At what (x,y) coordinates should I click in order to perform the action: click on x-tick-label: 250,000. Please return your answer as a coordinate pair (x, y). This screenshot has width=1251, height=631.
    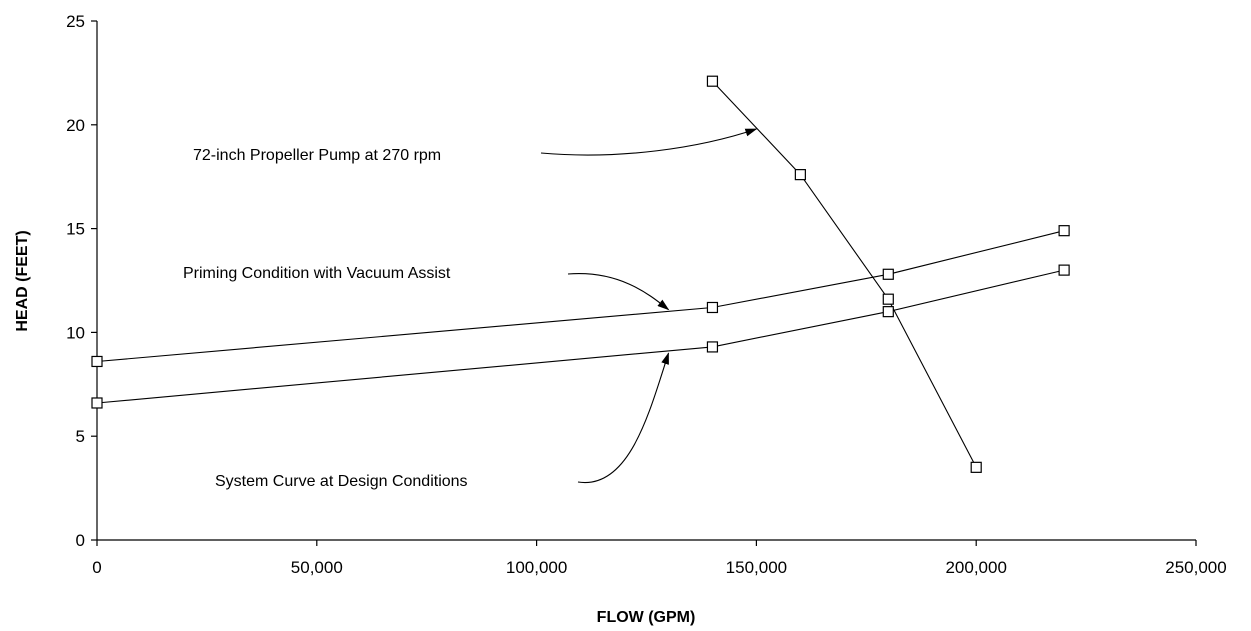
    Looking at the image, I should click on (1195, 567).